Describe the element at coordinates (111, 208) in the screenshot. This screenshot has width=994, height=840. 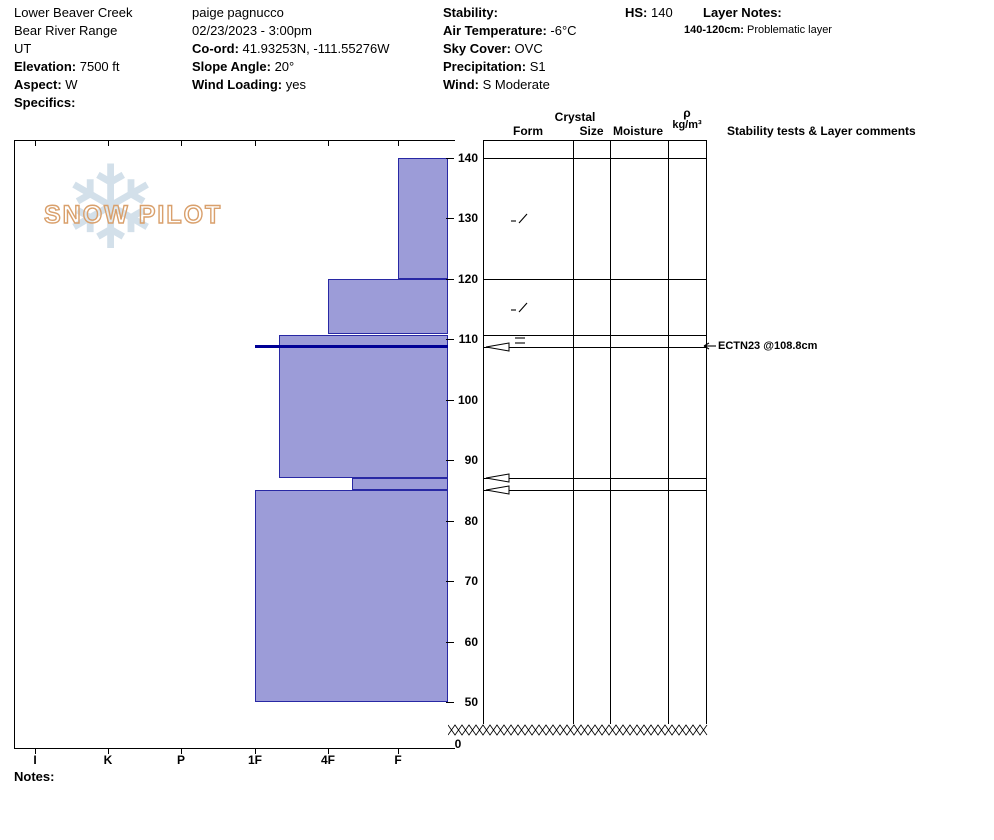
I see `snowflake-icon: ❄` at that location.